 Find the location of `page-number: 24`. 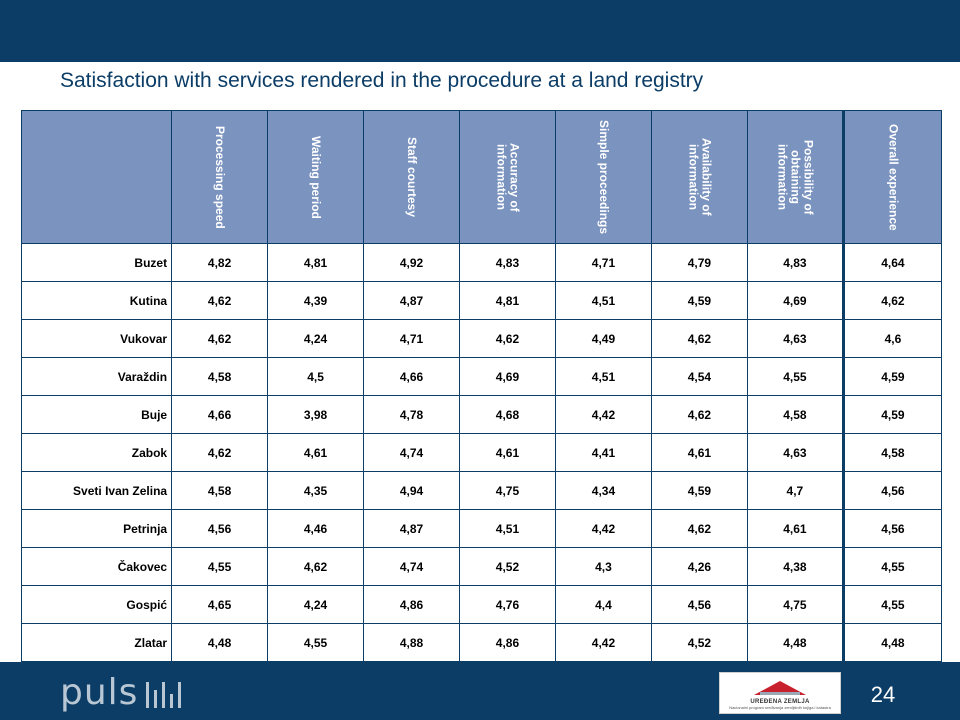

page-number: 24 is located at coordinates (883, 694).